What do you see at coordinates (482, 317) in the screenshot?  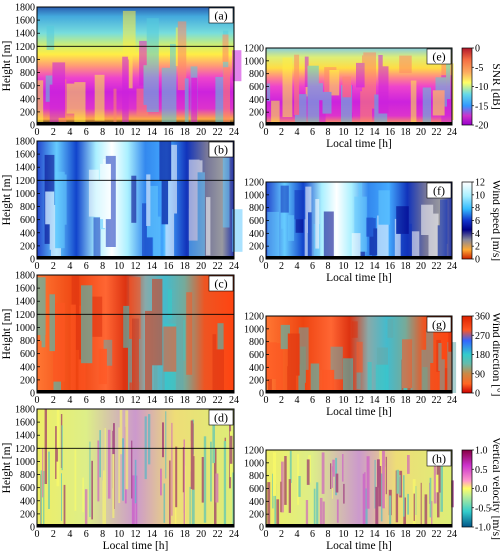 I see `colorbar-tick-label: 360` at bounding box center [482, 317].